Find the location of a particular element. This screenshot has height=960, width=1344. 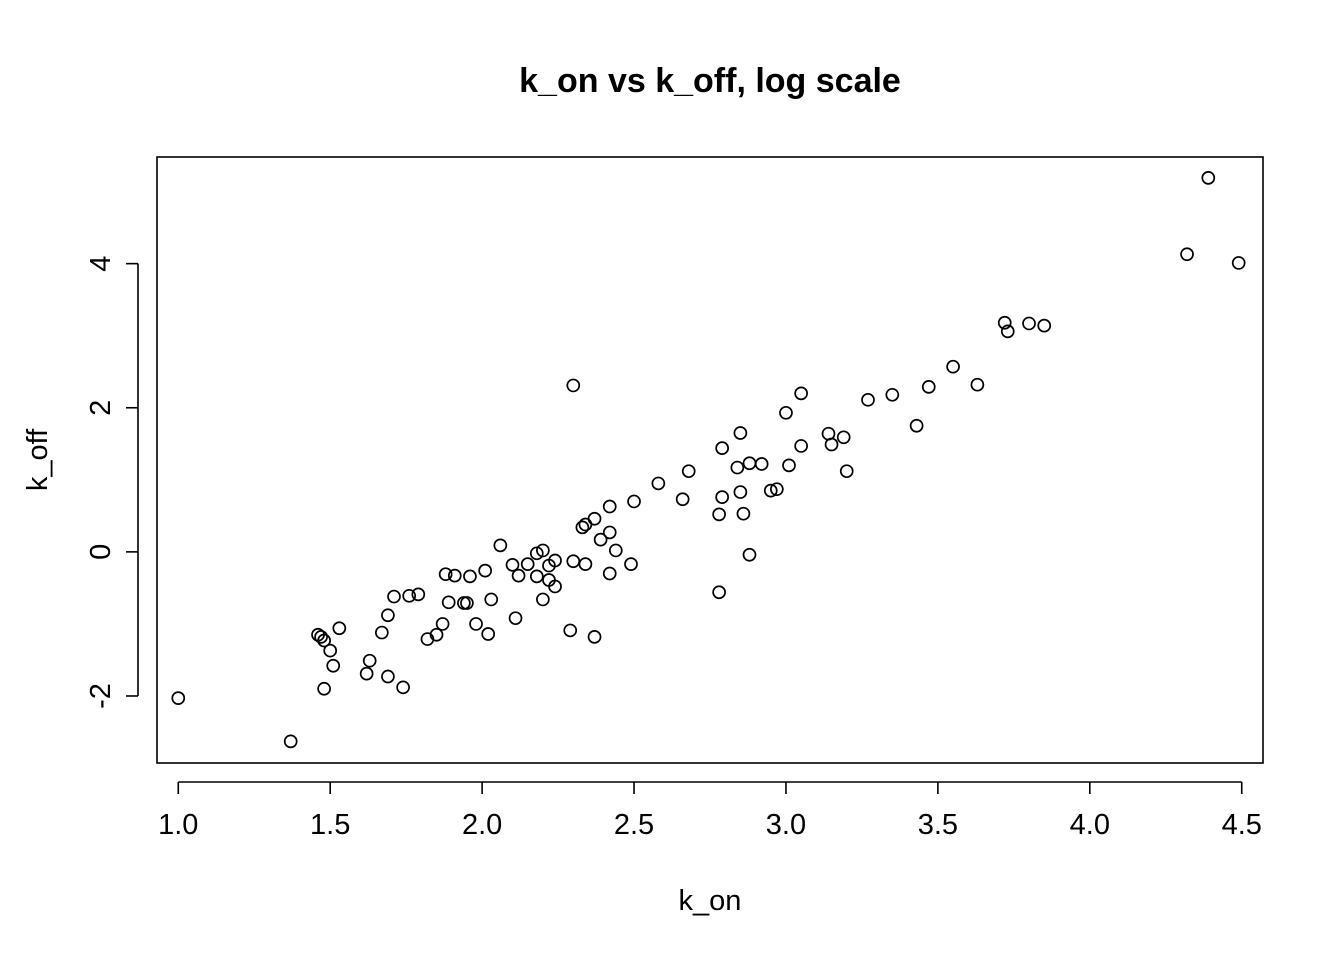

y-tick-label: 2 is located at coordinates (101, 408).